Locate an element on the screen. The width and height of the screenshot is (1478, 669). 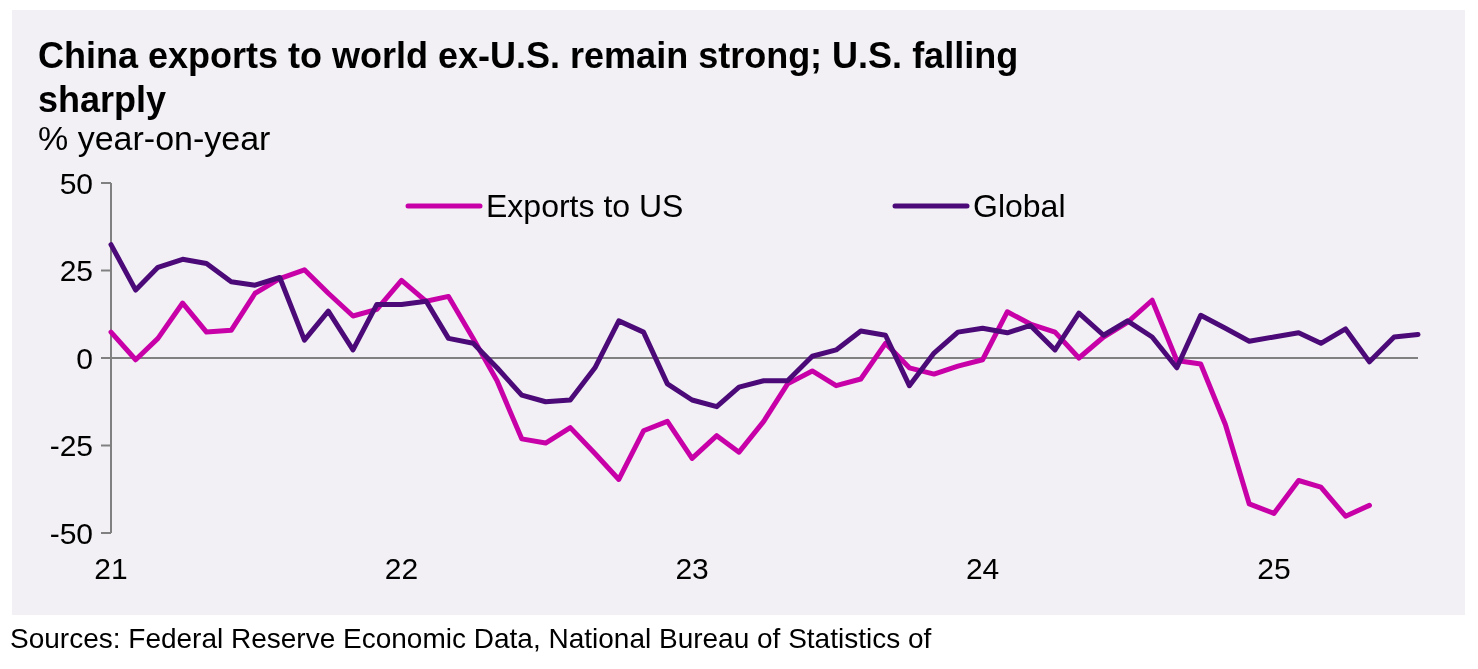
chart-subtitle: % year-on-year is located at coordinates (154, 138).